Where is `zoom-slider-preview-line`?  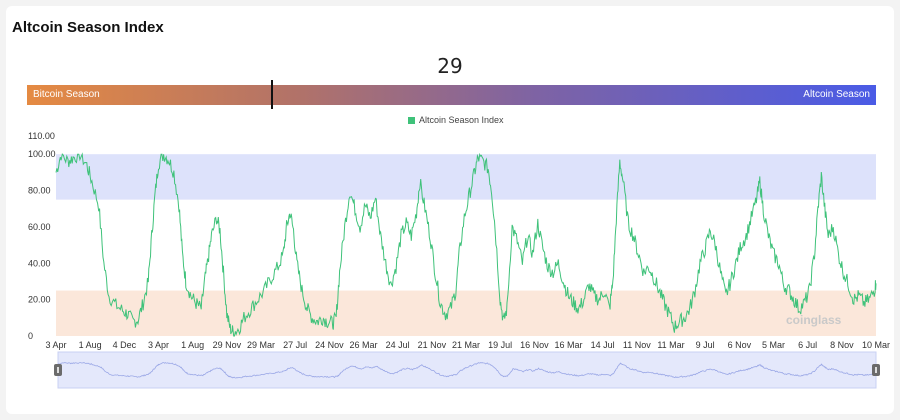 zoom-slider-preview-line is located at coordinates (467, 370).